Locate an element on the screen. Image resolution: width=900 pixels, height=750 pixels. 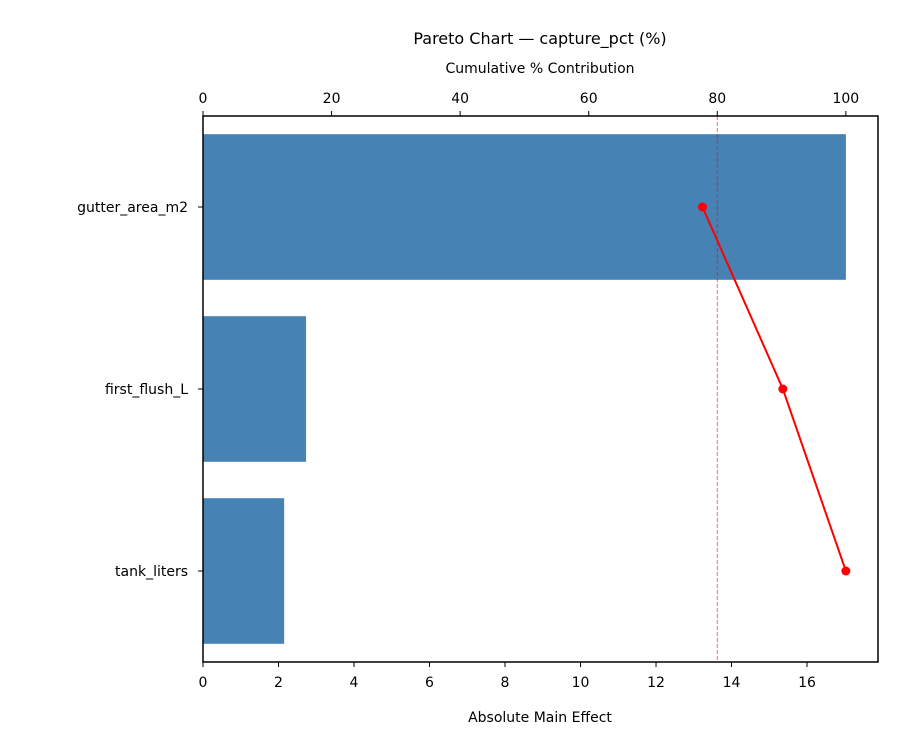
x-axis-ticks: 0 2 4 6 8 10 12 14 16 is located at coordinates (507, 676).